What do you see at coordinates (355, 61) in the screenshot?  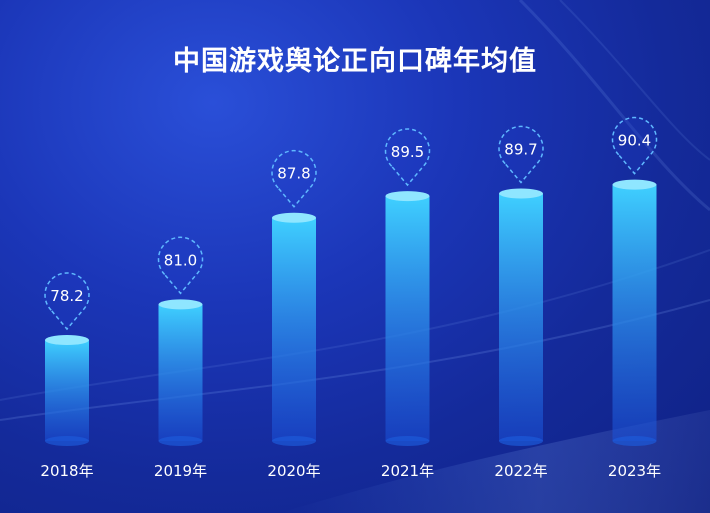 I see `chart-title: 中国游戏舆论正向口碑年均值` at bounding box center [355, 61].